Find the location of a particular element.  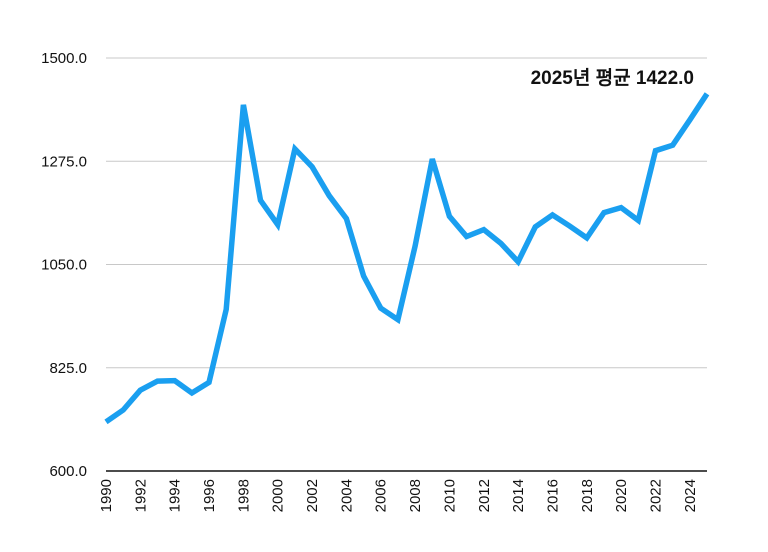

y-tick-label: 600.0 is located at coordinates (68, 471).